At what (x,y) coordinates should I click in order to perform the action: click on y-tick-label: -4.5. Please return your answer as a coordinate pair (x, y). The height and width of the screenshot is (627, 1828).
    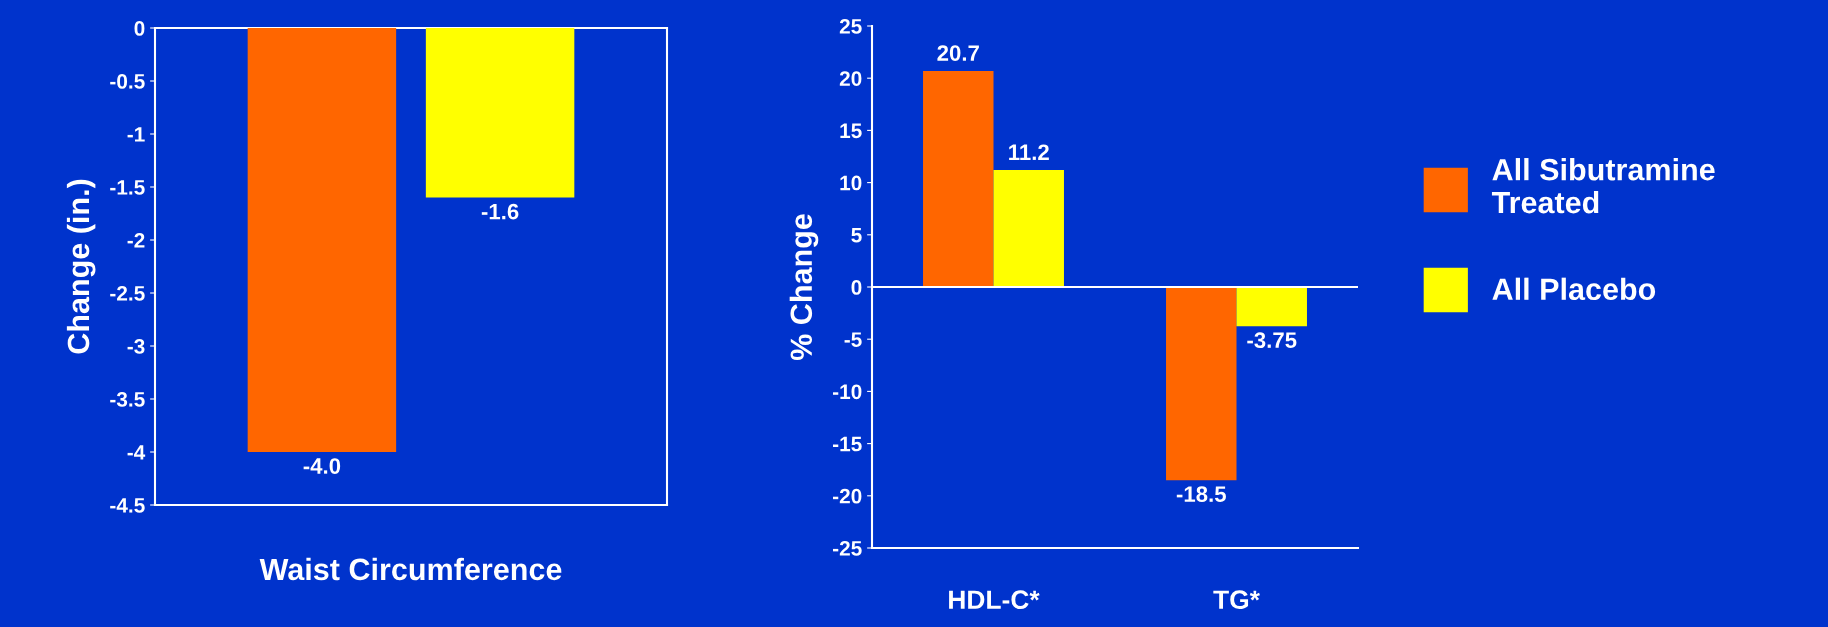
    Looking at the image, I should click on (127, 505).